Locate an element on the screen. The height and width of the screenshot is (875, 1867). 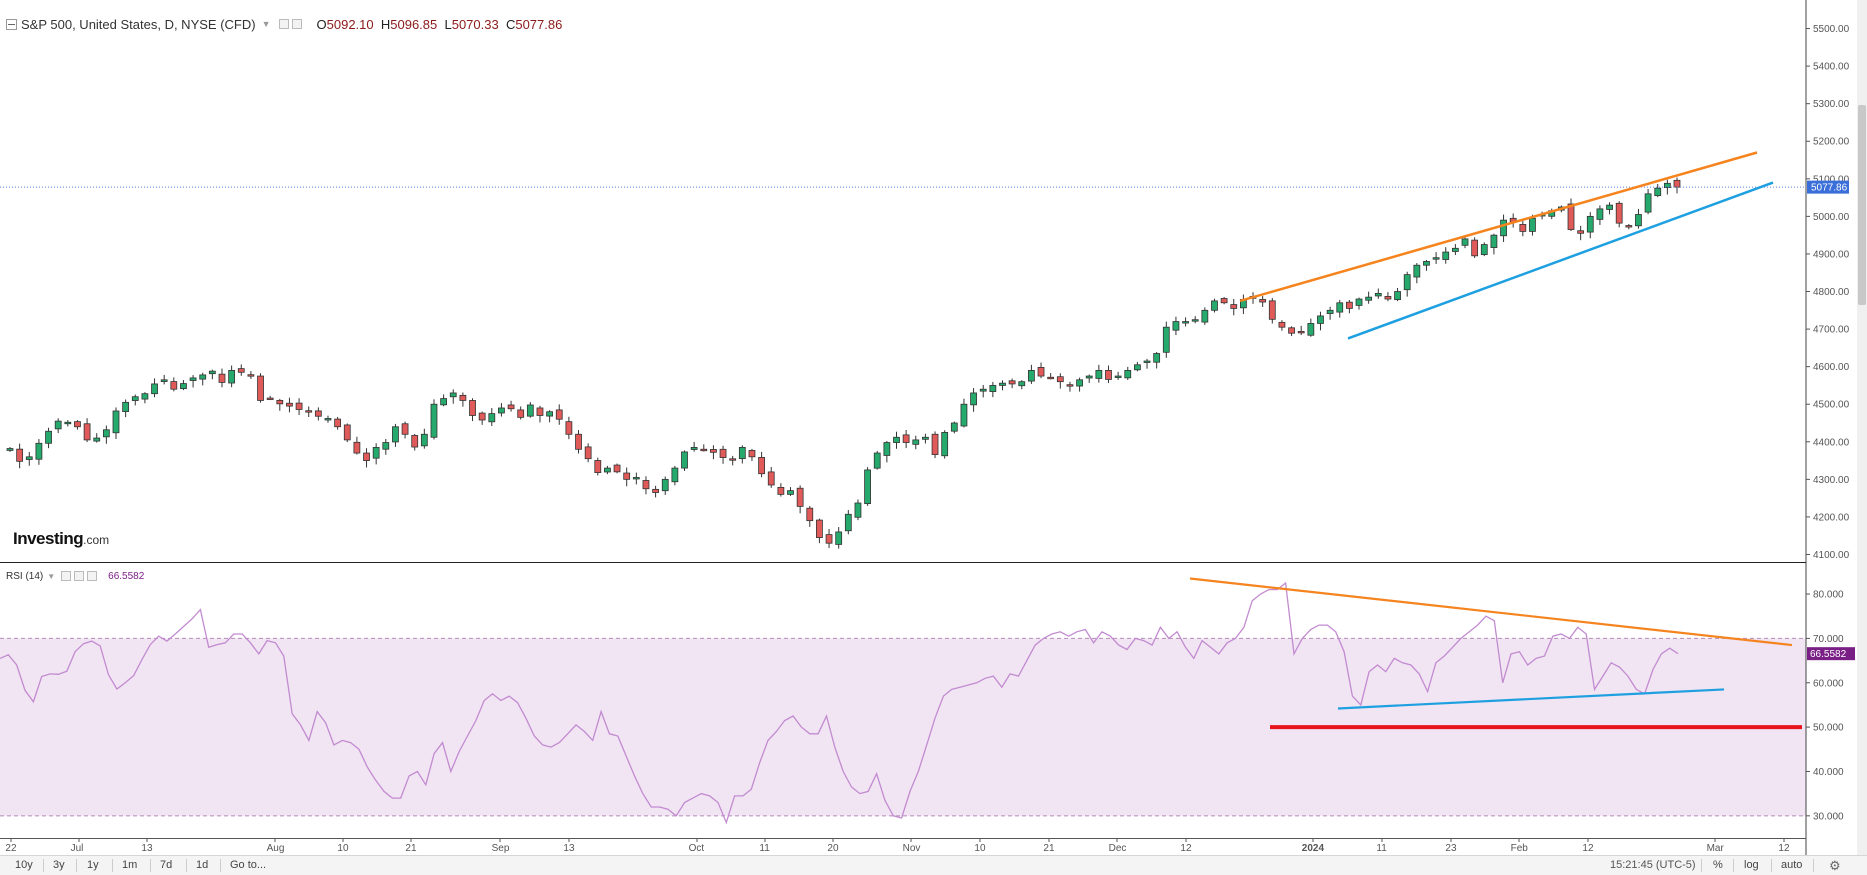
close-label: C is located at coordinates (510, 24).